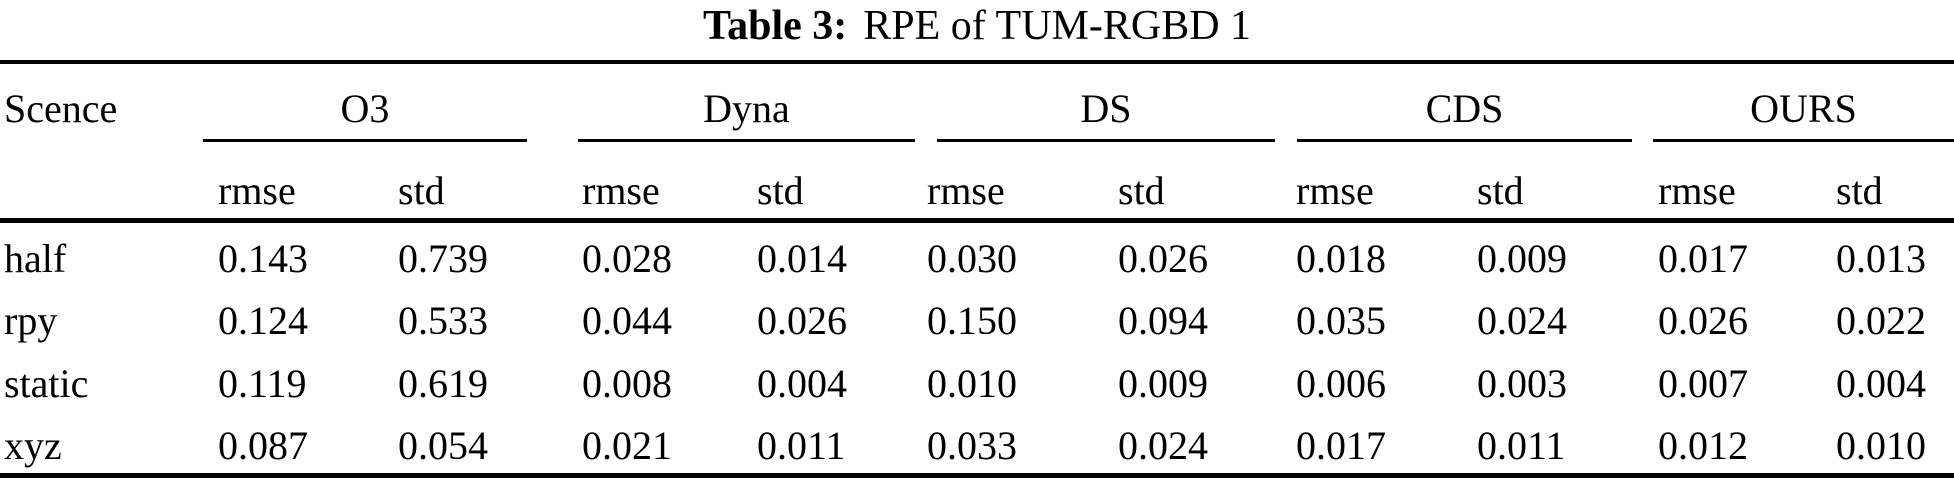  Describe the element at coordinates (1703, 383) in the screenshot. I see `cell-static-ours-rmse: 0.007` at that location.